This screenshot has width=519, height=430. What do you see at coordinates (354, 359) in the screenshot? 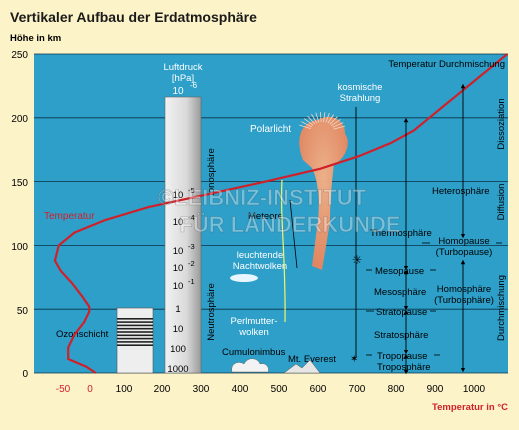
I see `cosmic-ground-icon: ✶` at bounding box center [354, 359].